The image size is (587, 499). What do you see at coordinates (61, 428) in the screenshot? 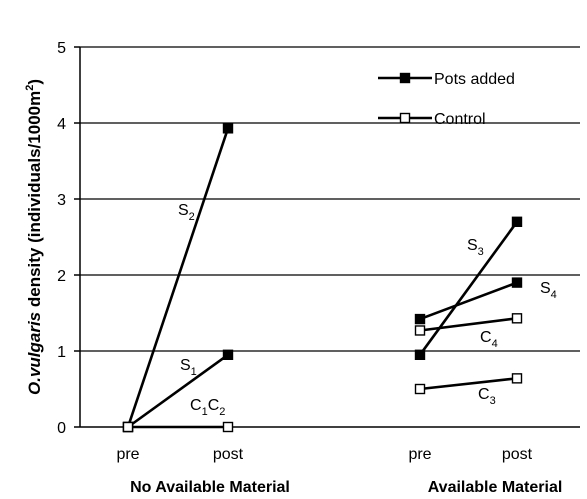
I see `y-tick-label: 0` at bounding box center [61, 428].